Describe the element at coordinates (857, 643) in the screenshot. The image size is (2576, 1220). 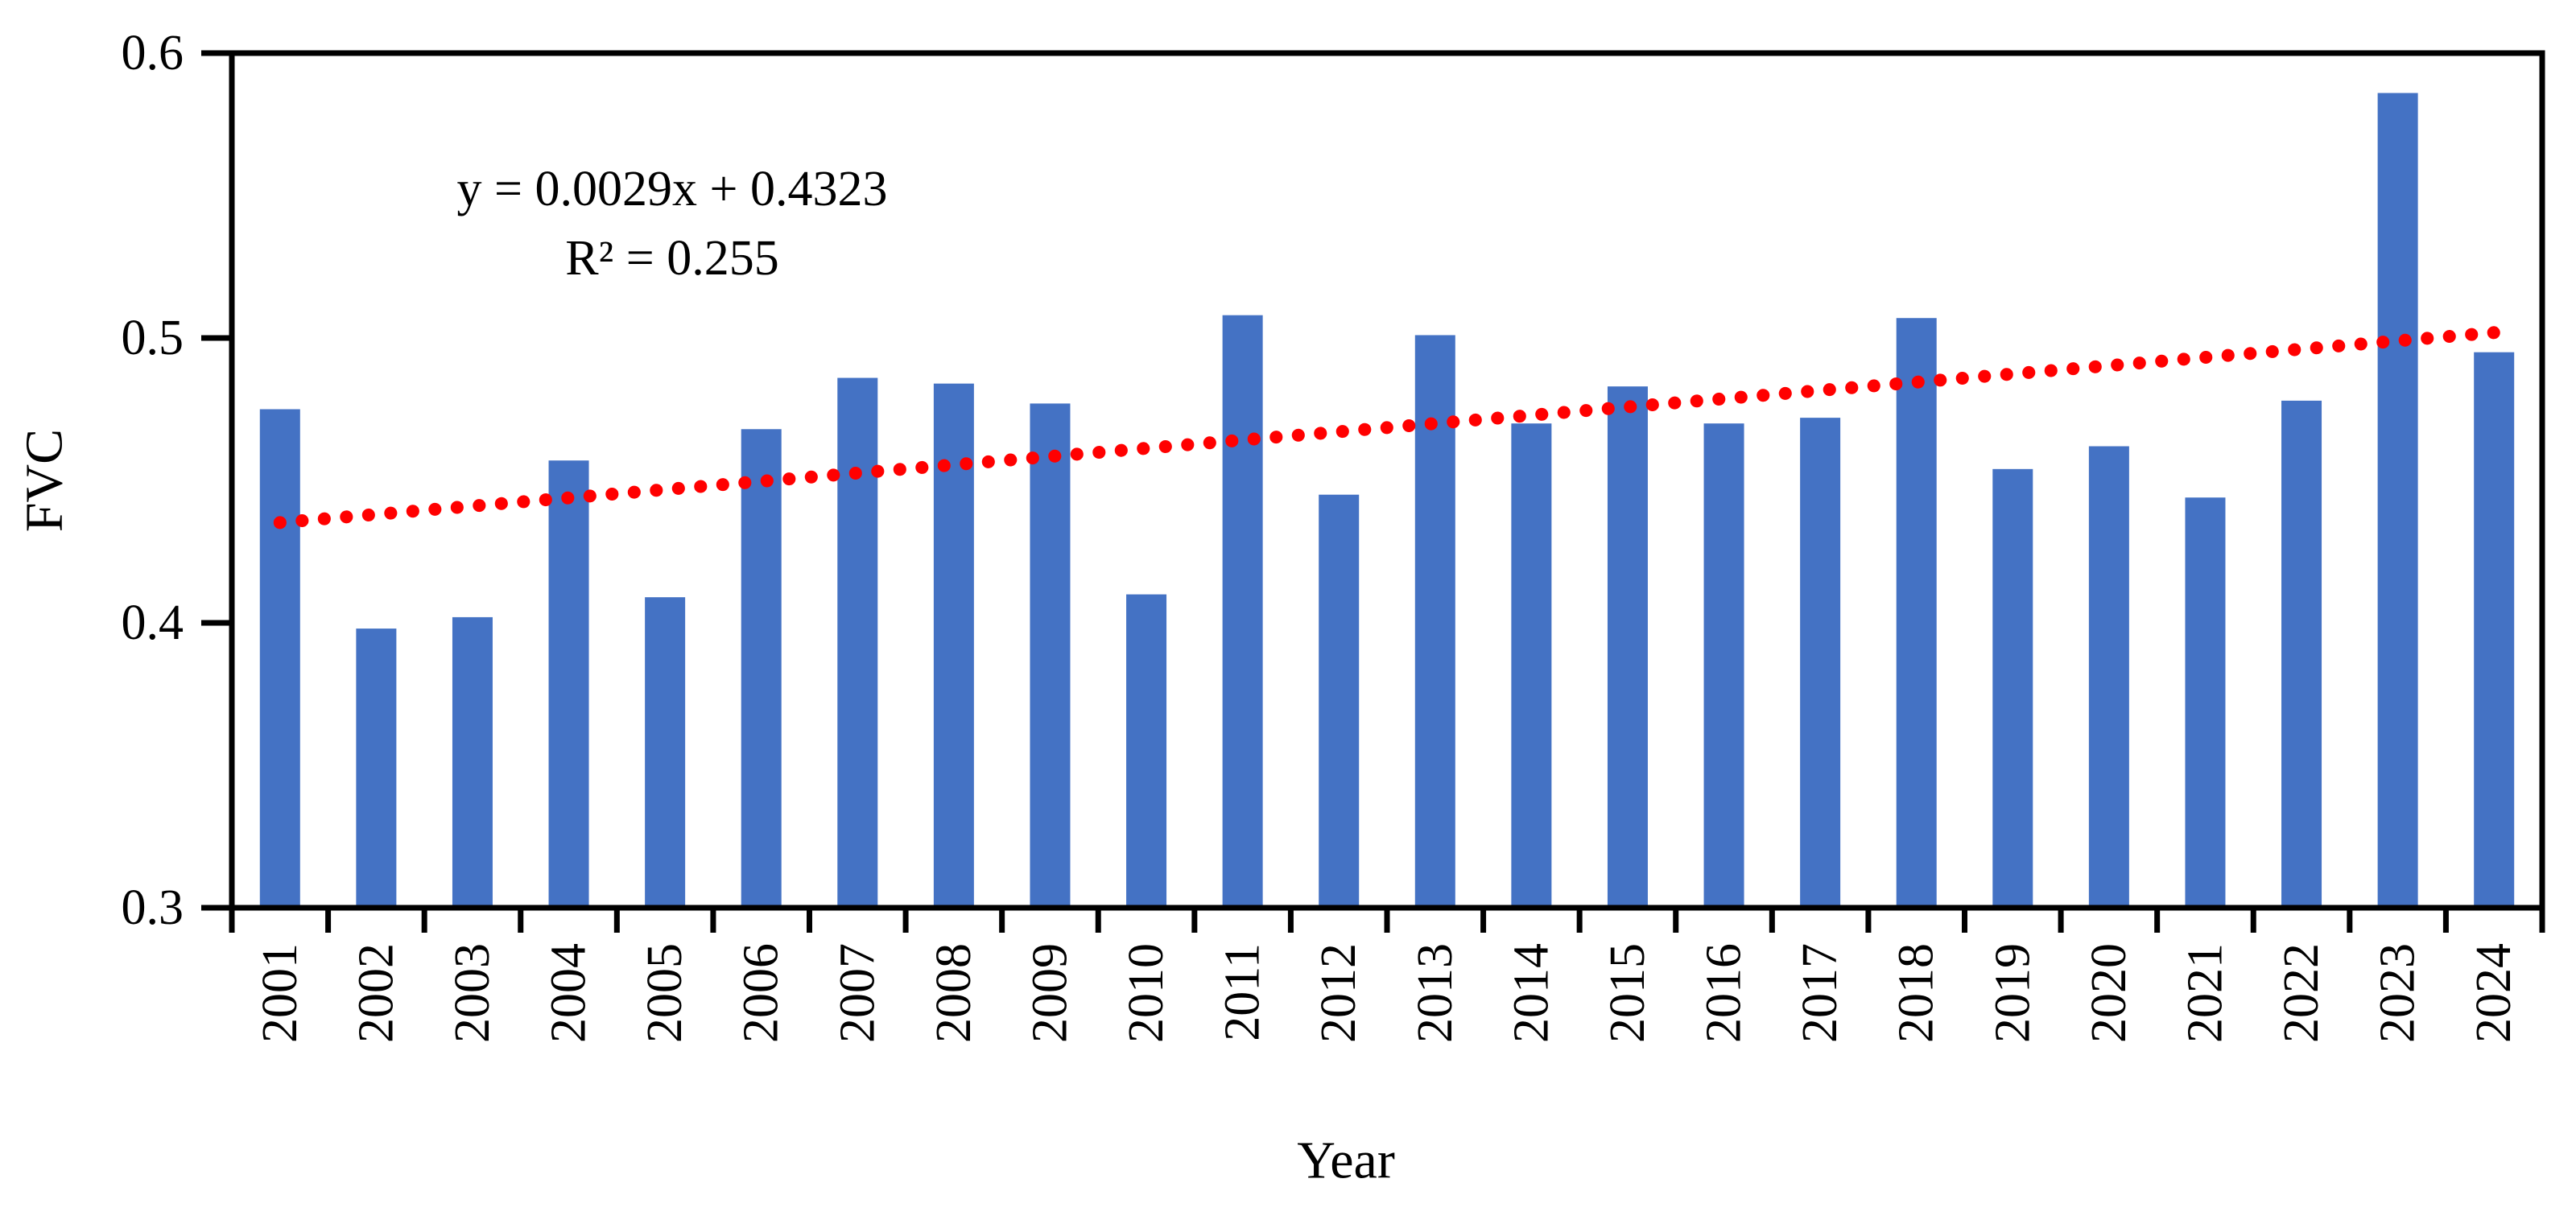
I see `bar-2007` at that location.